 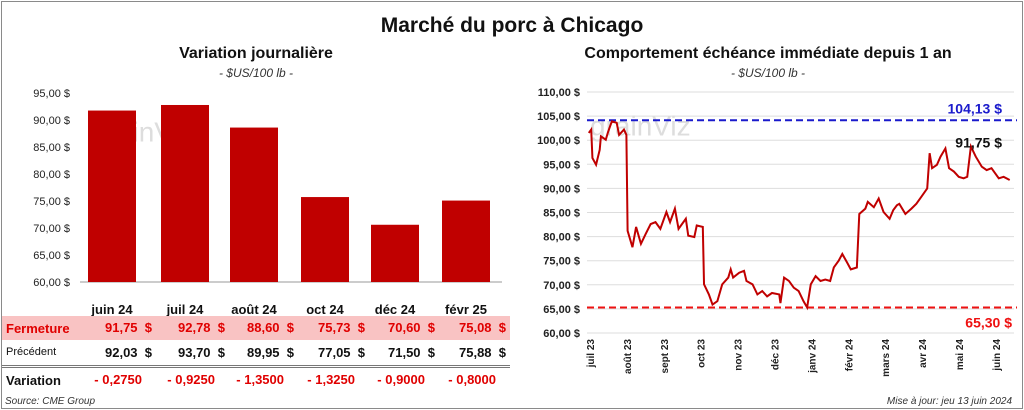 I want to click on table-cell: 92,78 $, so click(x=201, y=327).